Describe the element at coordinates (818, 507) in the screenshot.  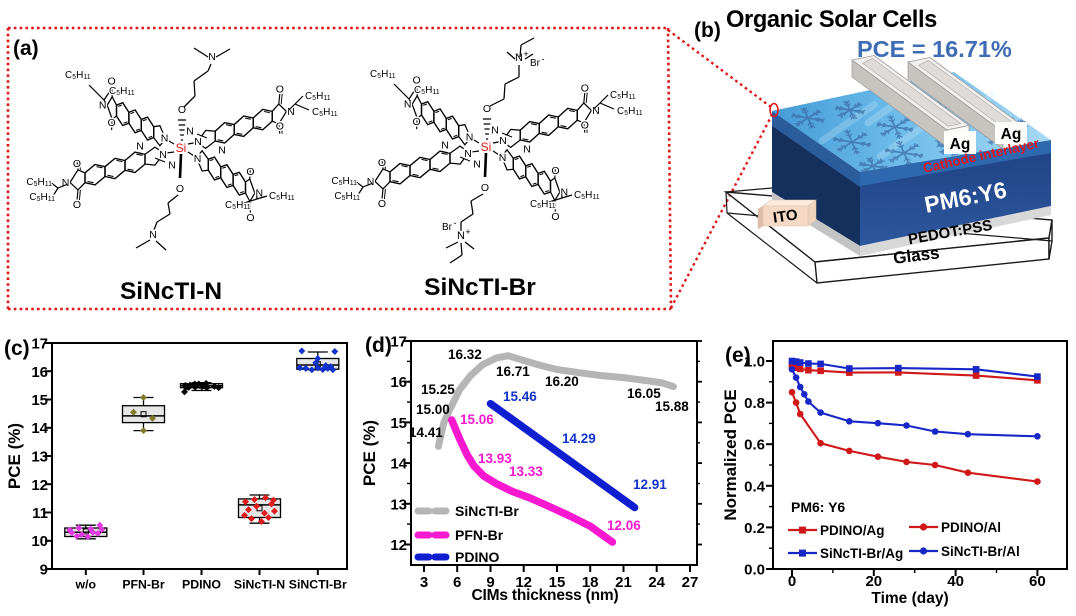
I see `svg-text: PM6: Y6` at that location.